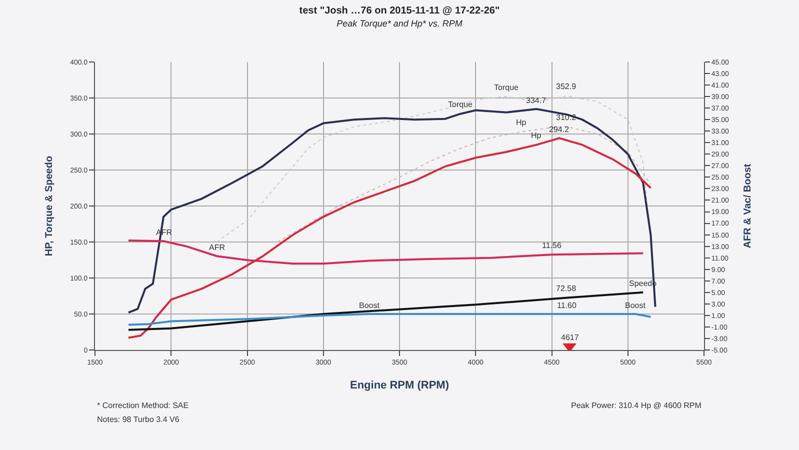  I want to click on y2-axis-title: AFR & Vac/ Boost, so click(748, 205).